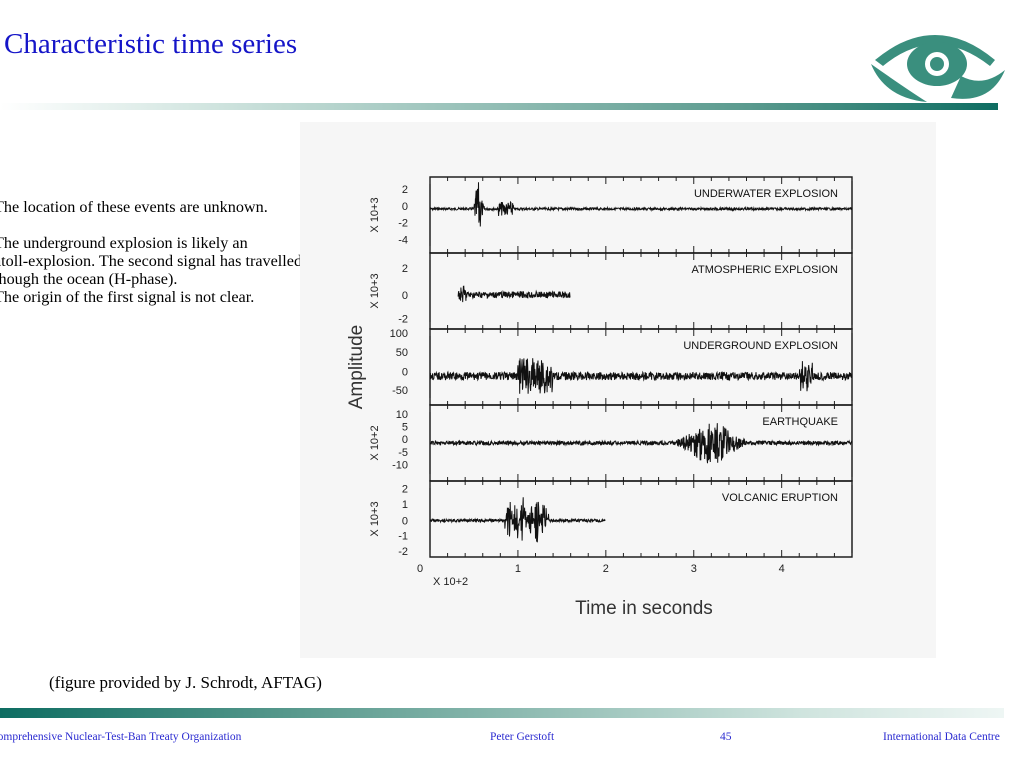  Describe the element at coordinates (766, 194) in the screenshot. I see `panel-event-label: UNDERWATER EXPLOSION` at that location.